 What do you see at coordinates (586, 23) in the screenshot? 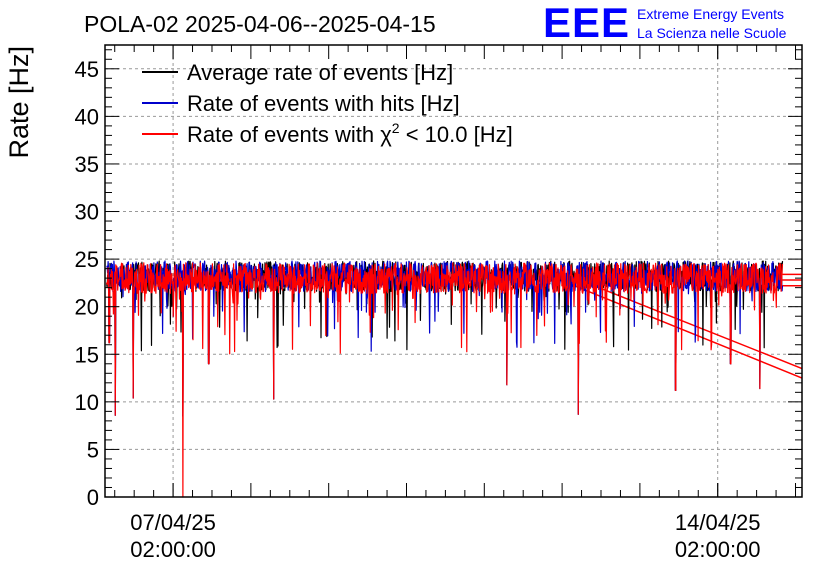
I see `eee-logo-mark: EEE` at bounding box center [586, 23].